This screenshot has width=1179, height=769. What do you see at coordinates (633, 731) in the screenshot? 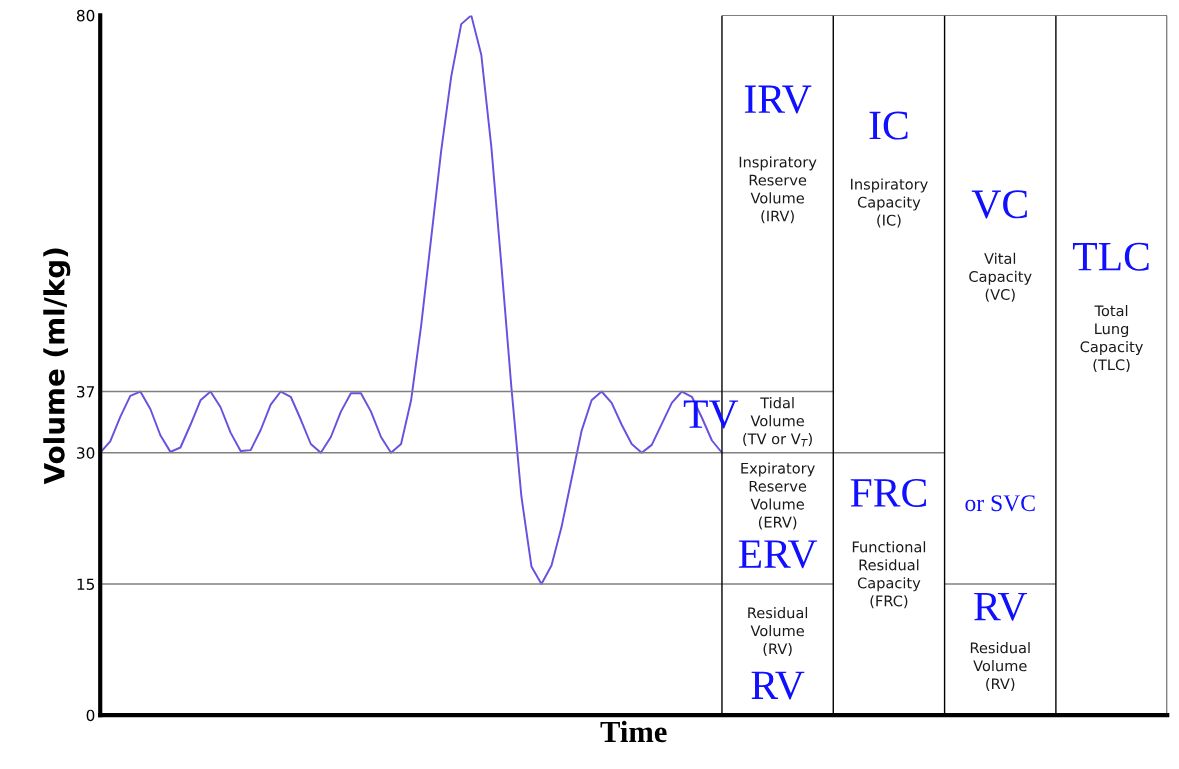
I see `x-axis-title: Time` at bounding box center [633, 731].